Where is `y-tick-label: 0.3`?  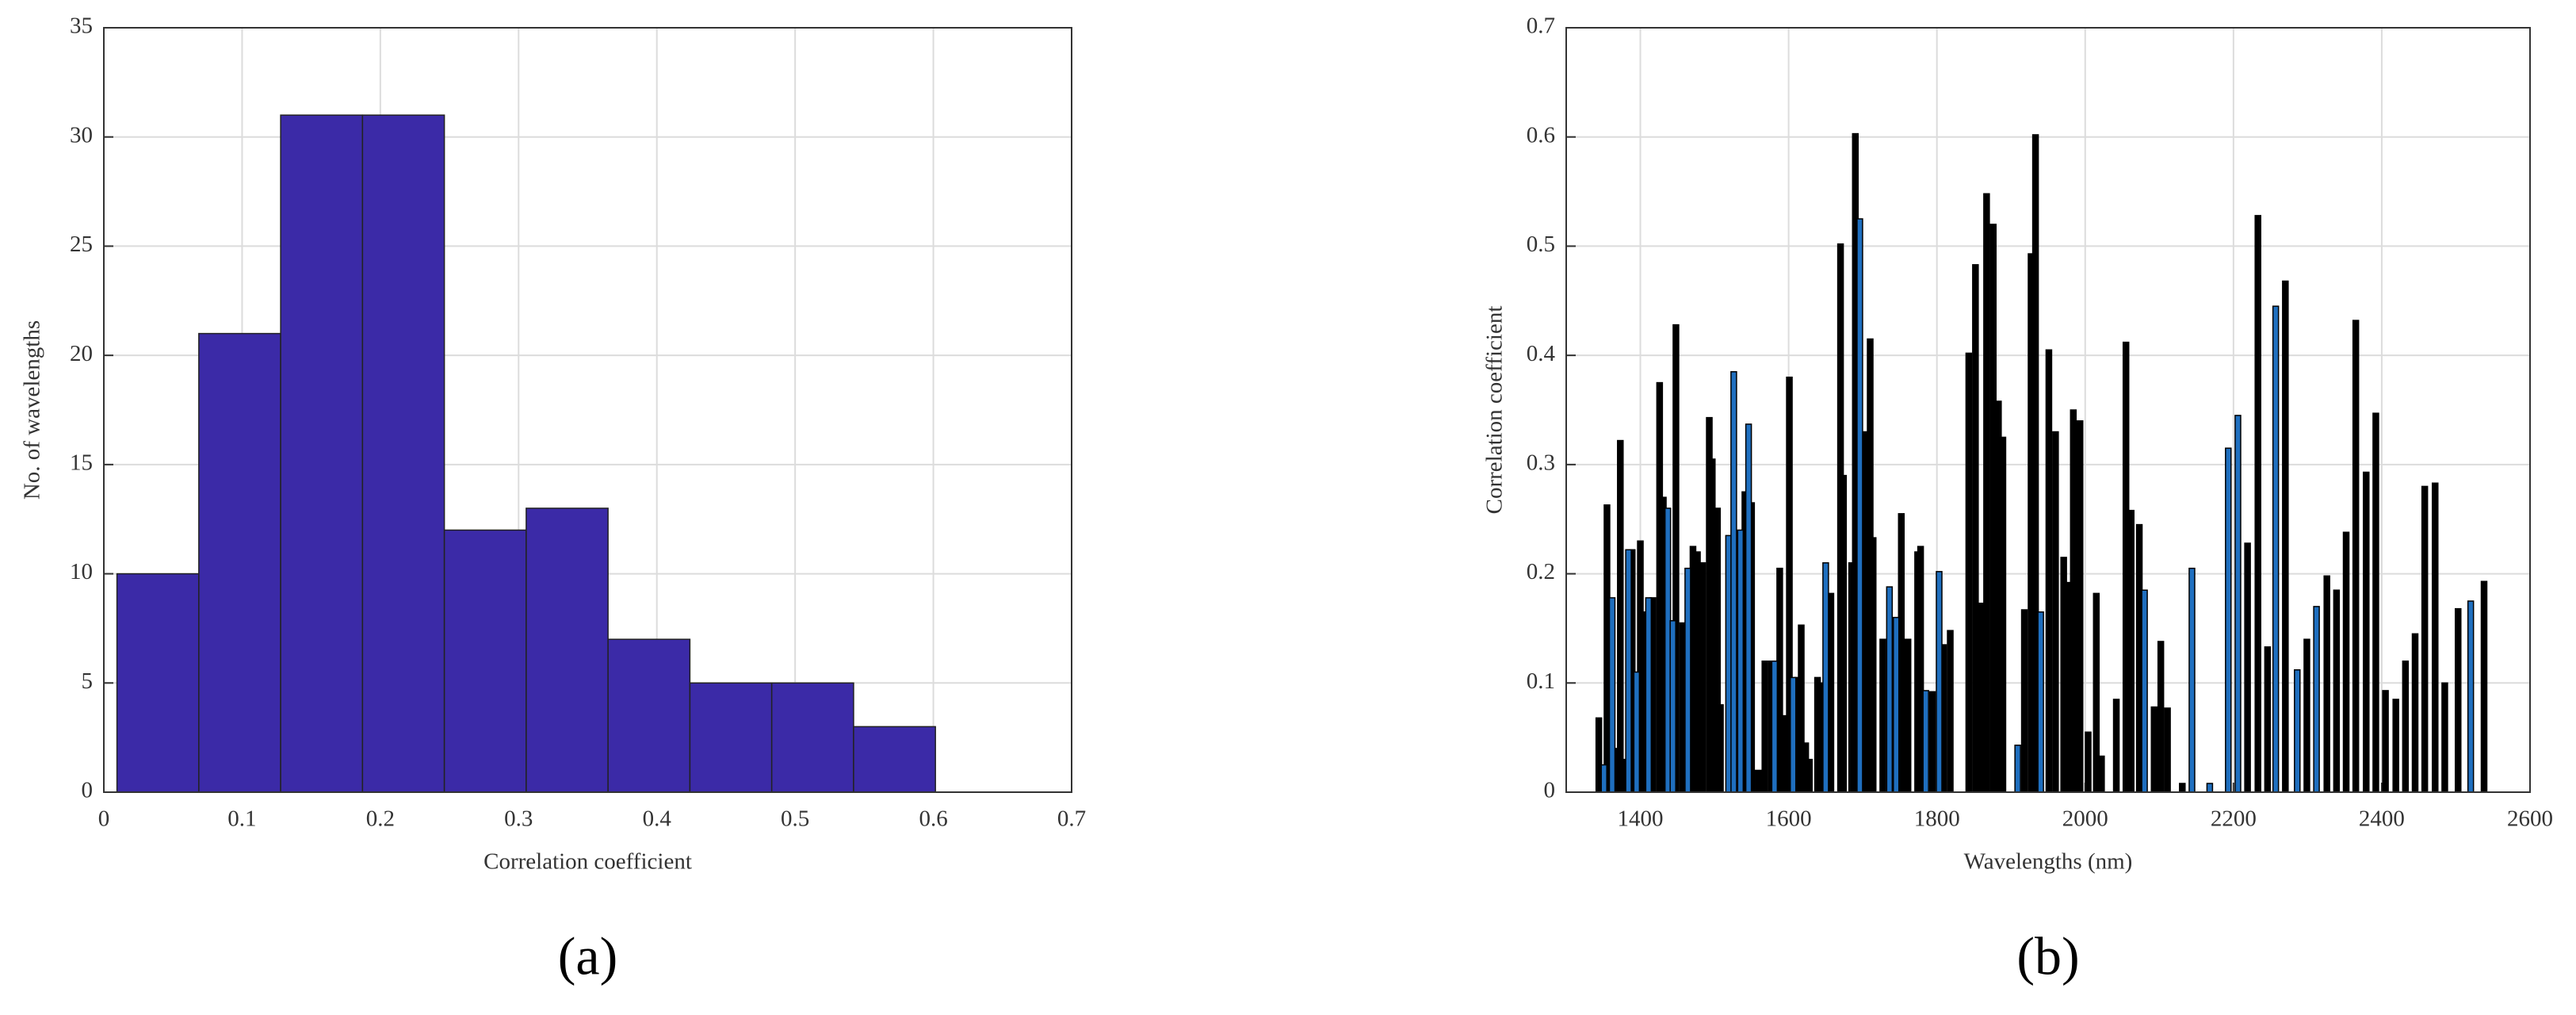 y-tick-label: 0.3 is located at coordinates (1541, 463).